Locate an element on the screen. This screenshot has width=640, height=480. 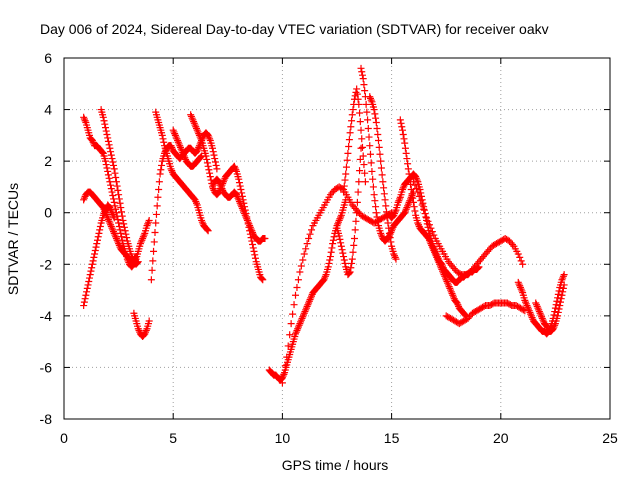
series-arc4 is located at coordinates (119, 187).